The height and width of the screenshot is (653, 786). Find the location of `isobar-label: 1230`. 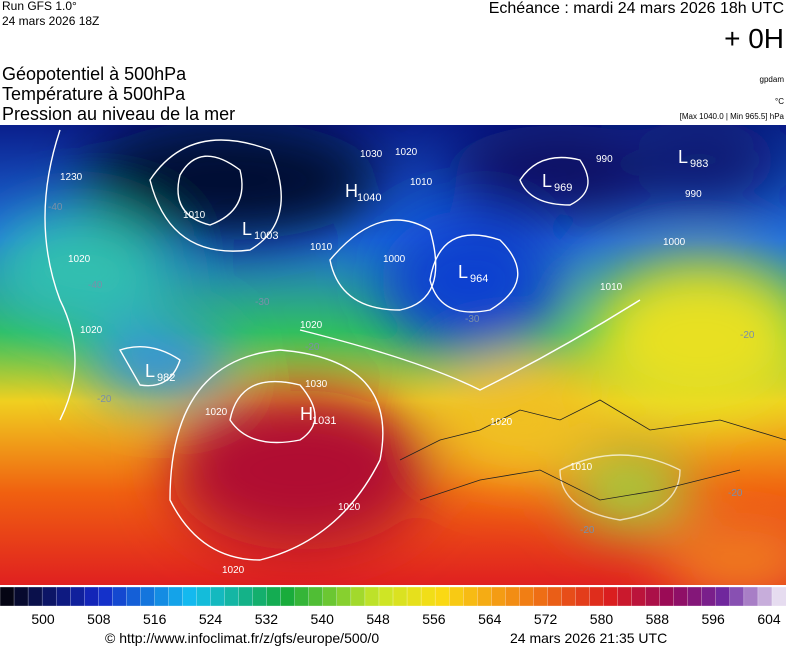

isobar-label: 1230 is located at coordinates (71, 177).